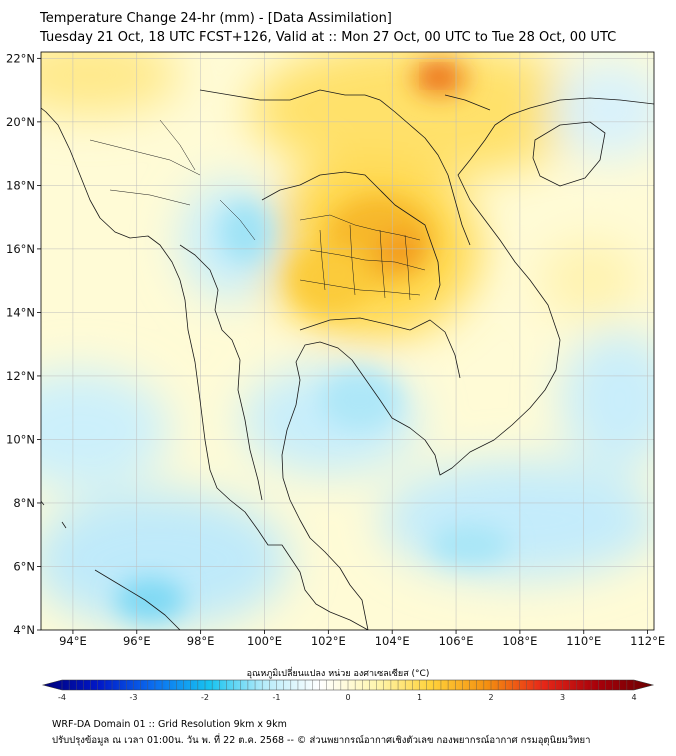  Describe the element at coordinates (24, 503) in the screenshot. I see `lat-label: 8°N` at that location.